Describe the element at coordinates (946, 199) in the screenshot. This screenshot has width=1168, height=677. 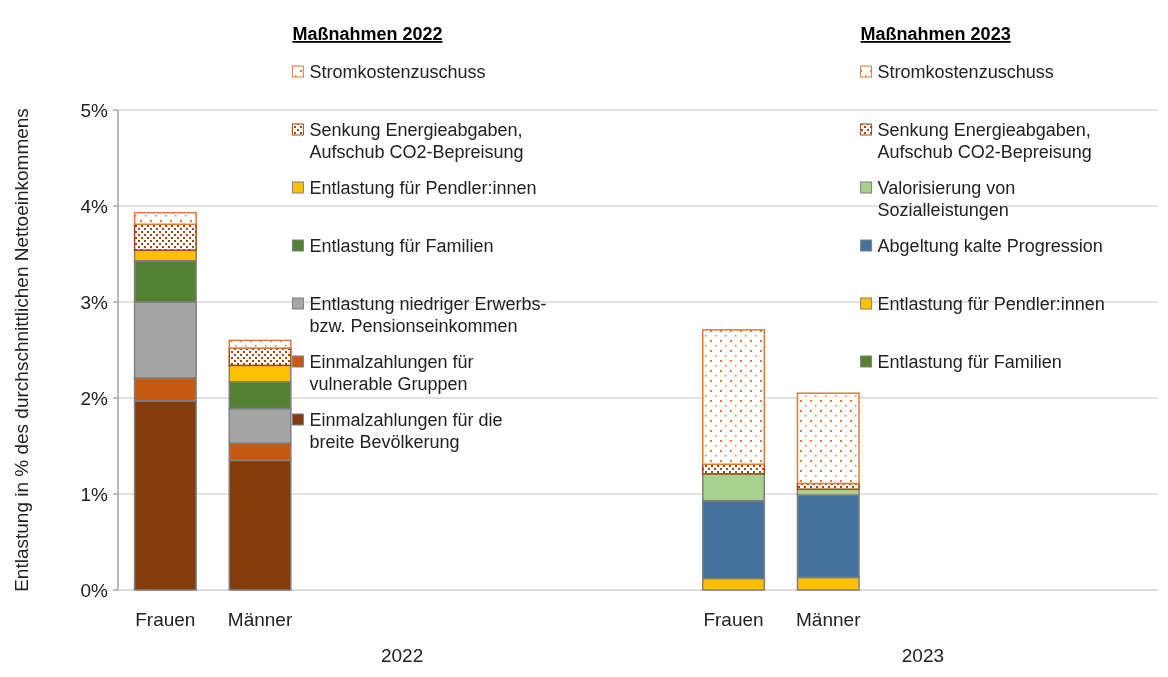
I see `legend-label: Valorisierung von Sozialleistungen` at that location.